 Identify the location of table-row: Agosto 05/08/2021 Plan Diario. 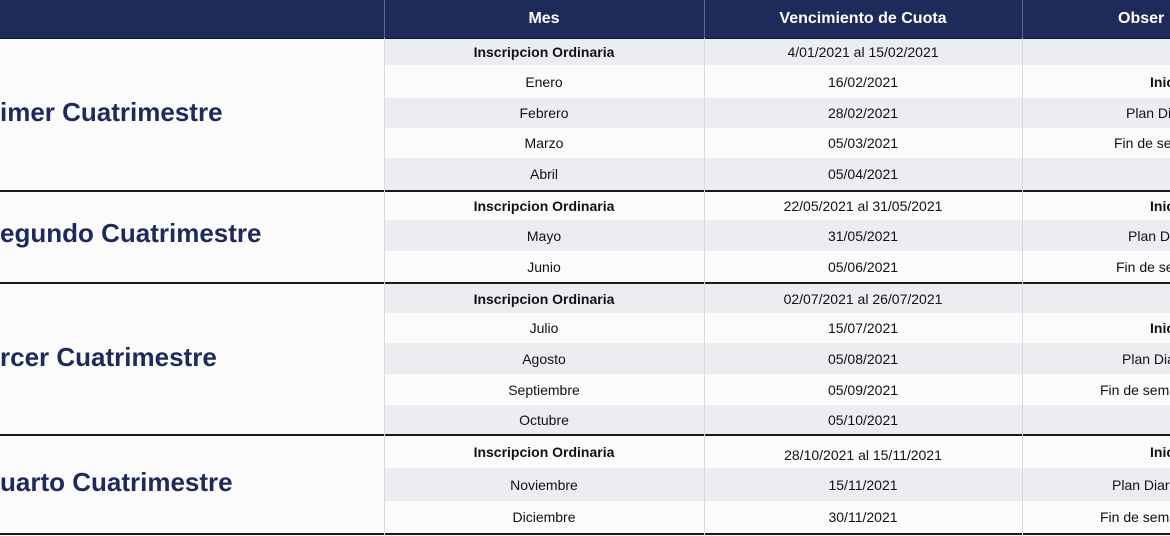
(777, 358).